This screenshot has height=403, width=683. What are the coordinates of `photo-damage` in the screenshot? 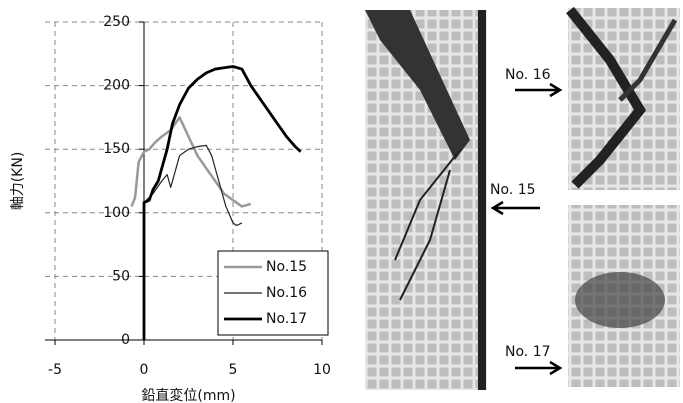 It's located at (620, 300).